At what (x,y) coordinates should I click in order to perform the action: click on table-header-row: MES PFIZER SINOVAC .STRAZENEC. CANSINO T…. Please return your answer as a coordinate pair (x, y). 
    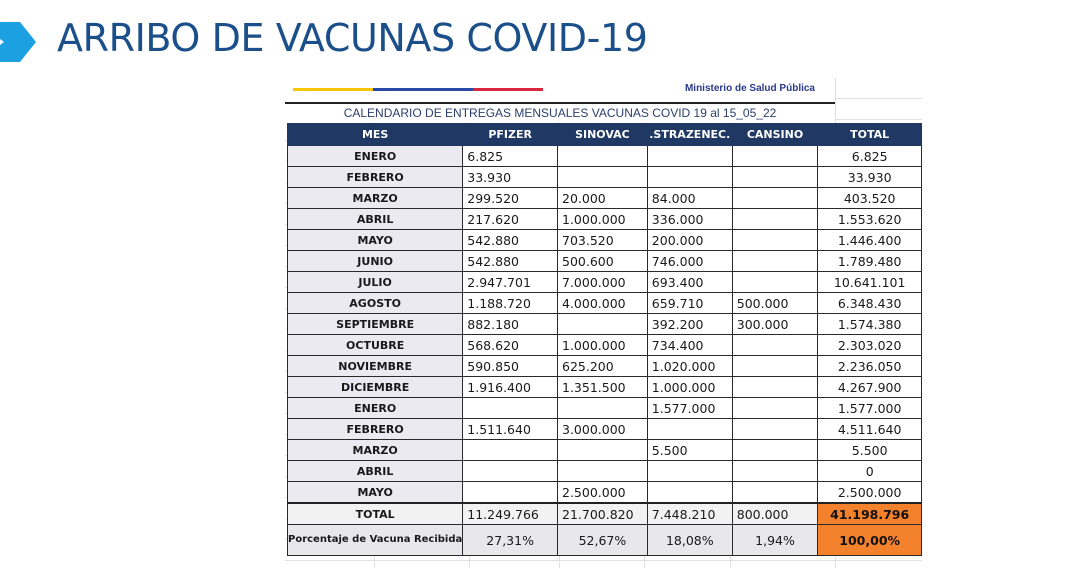
    Looking at the image, I should click on (604, 134).